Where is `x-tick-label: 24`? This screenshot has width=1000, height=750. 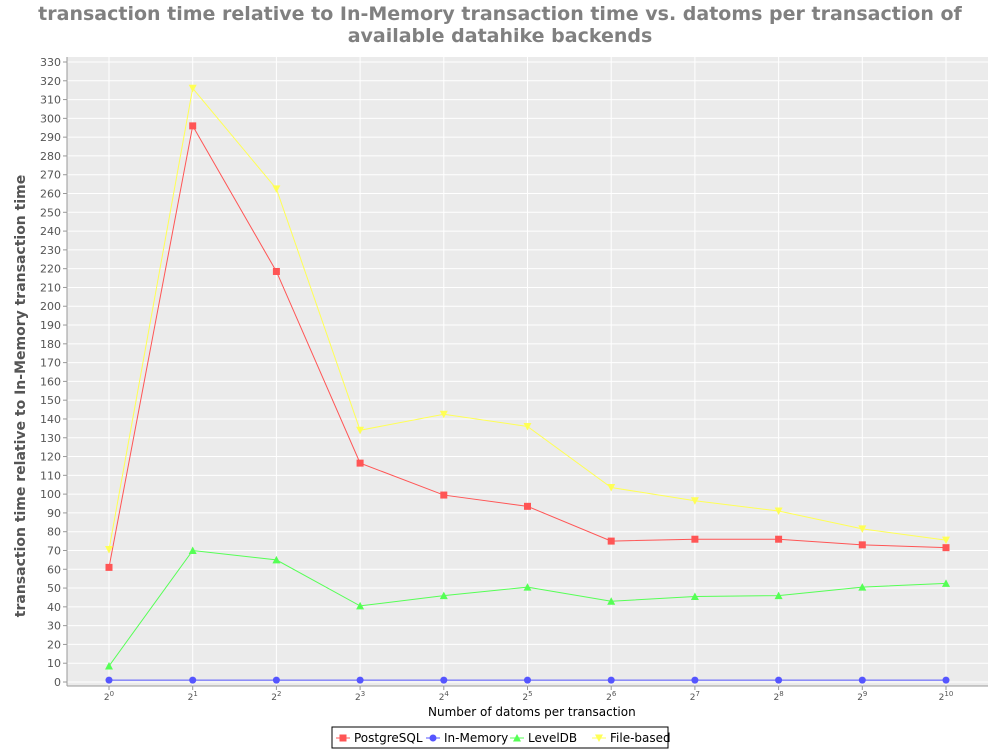 x-tick-label: 24 is located at coordinates (444, 696).